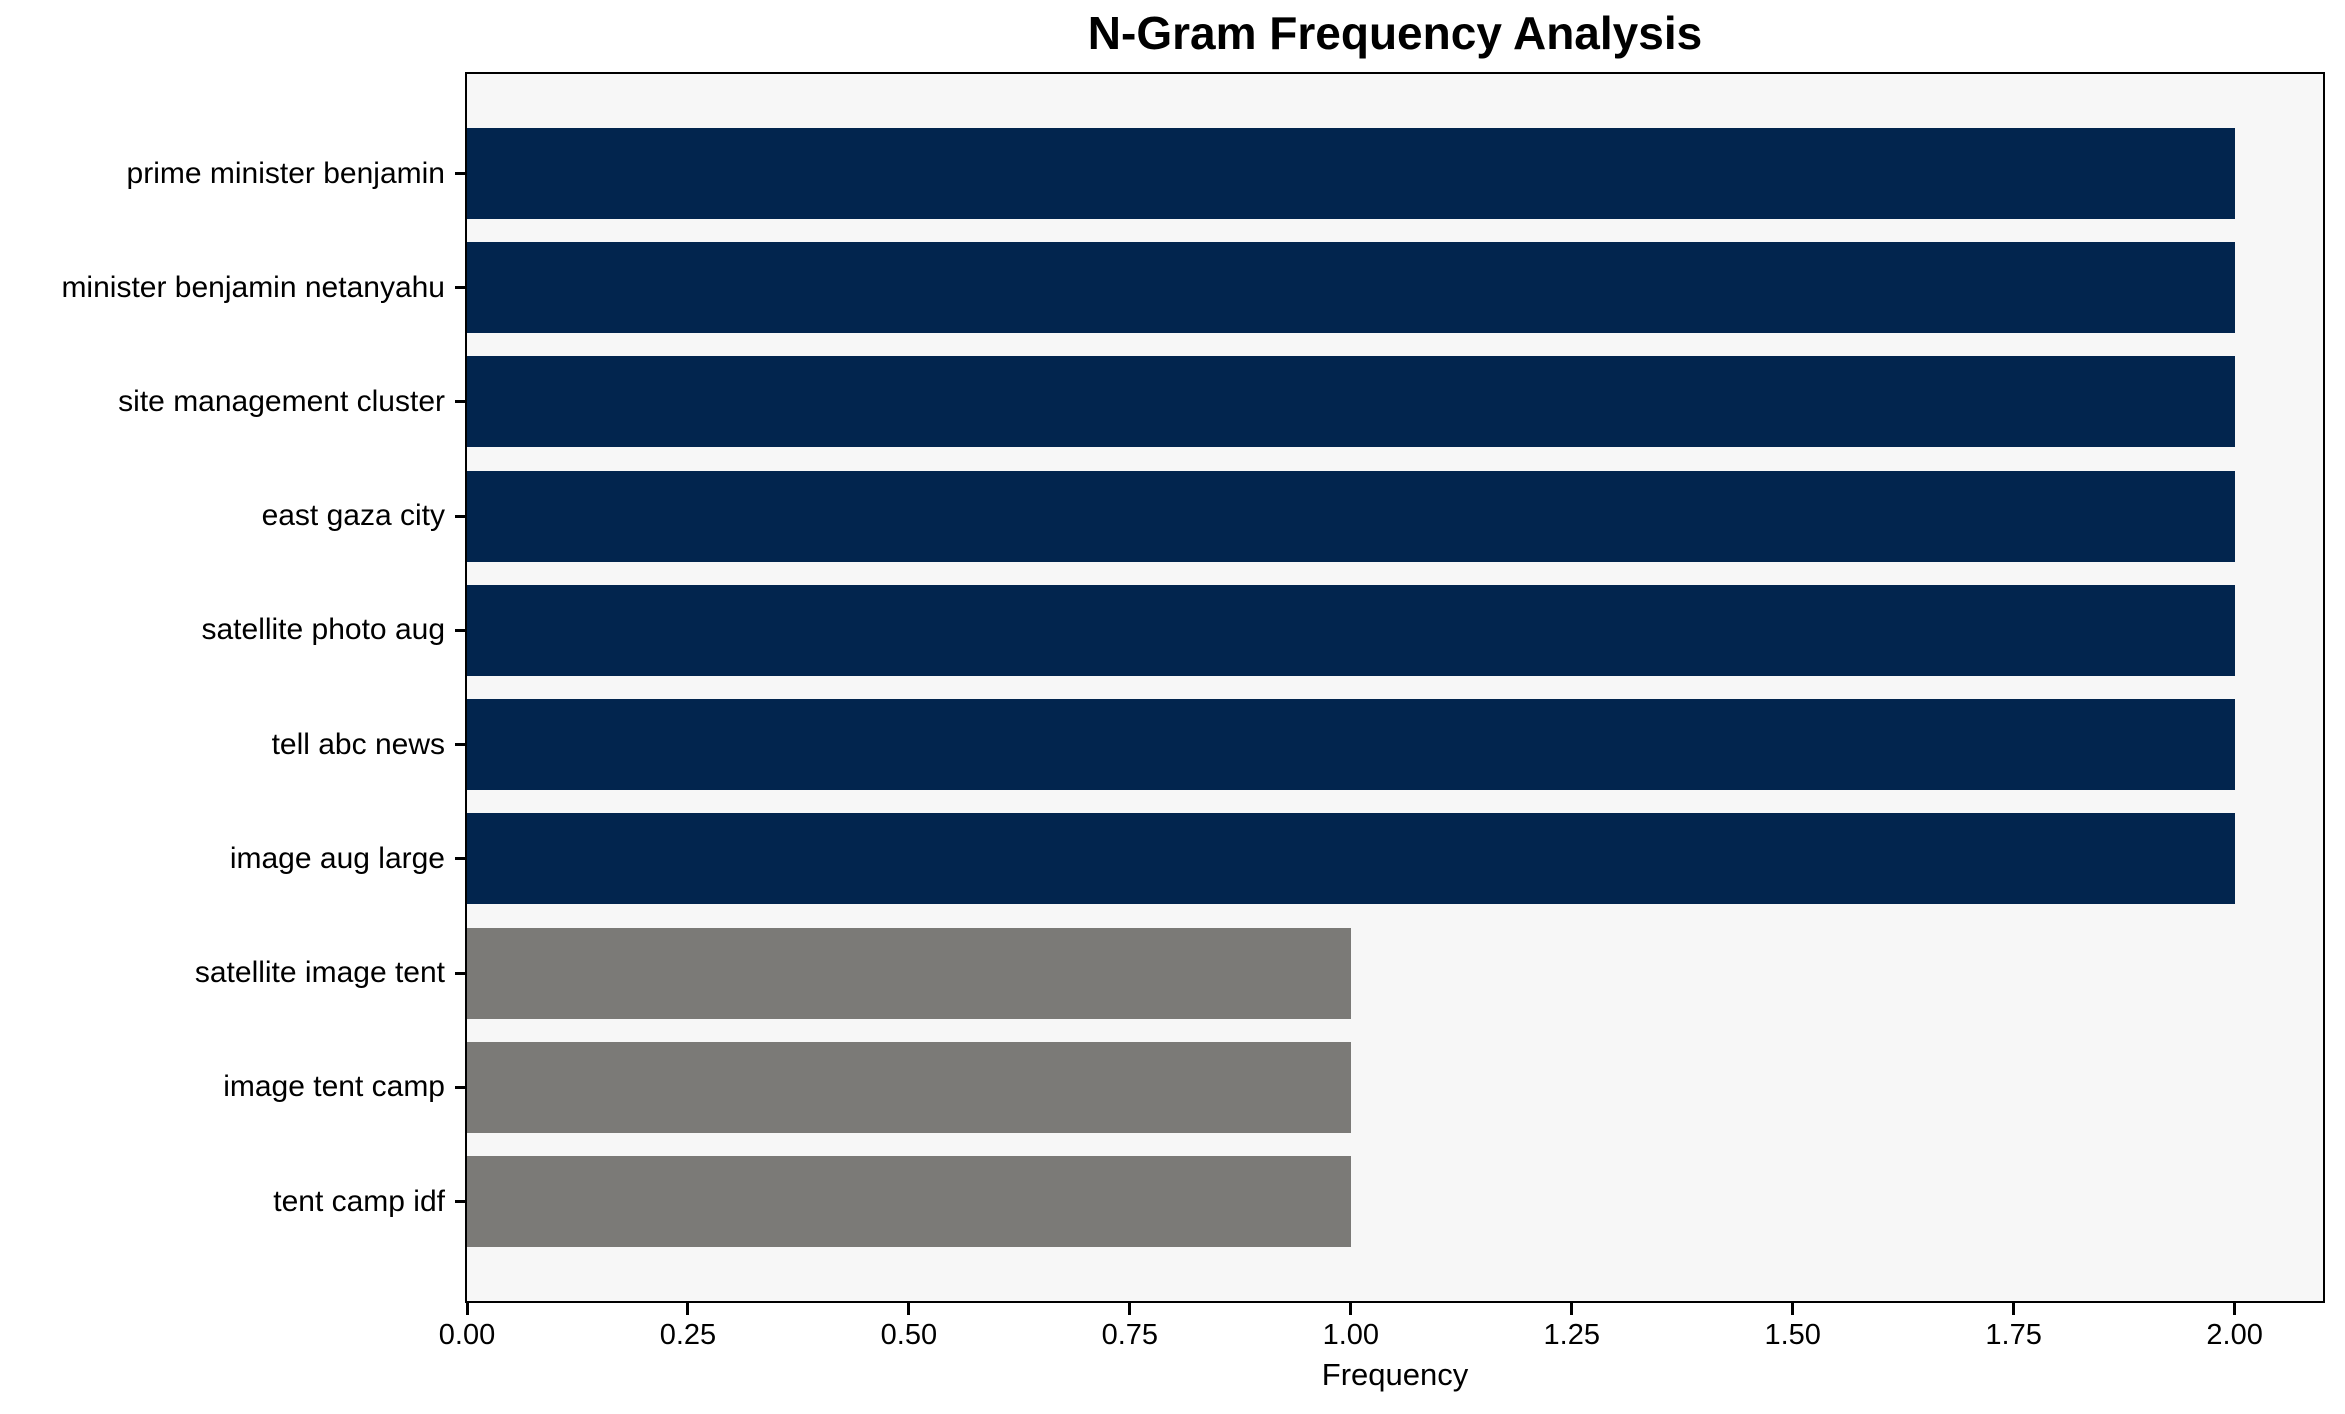 The height and width of the screenshot is (1414, 2345). Describe the element at coordinates (358, 744) in the screenshot. I see `y-tick-label: tell abc news` at that location.